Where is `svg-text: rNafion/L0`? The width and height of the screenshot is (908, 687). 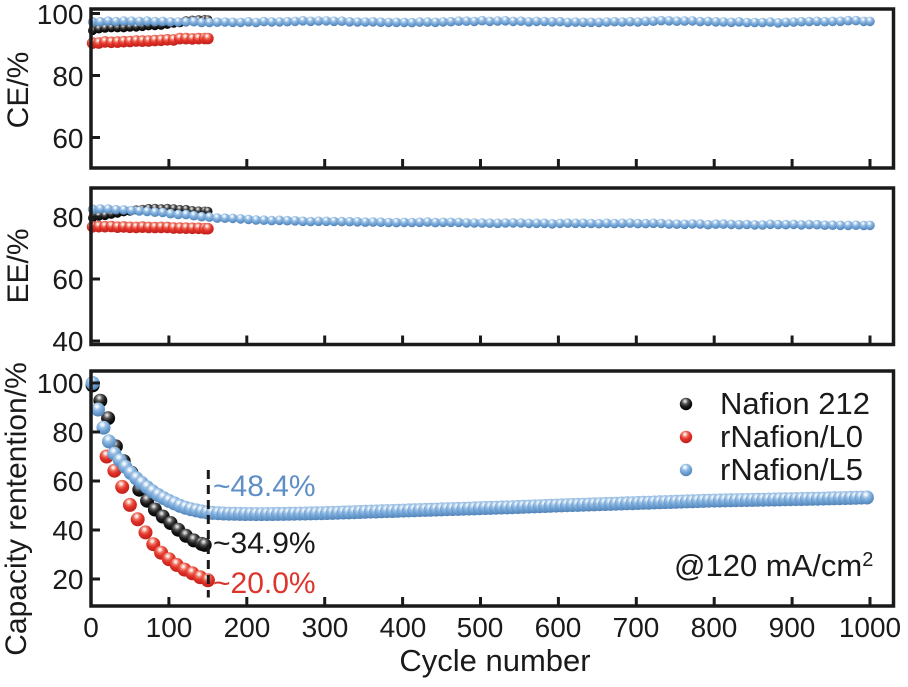 svg-text: rNafion/L0 is located at coordinates (791, 436).